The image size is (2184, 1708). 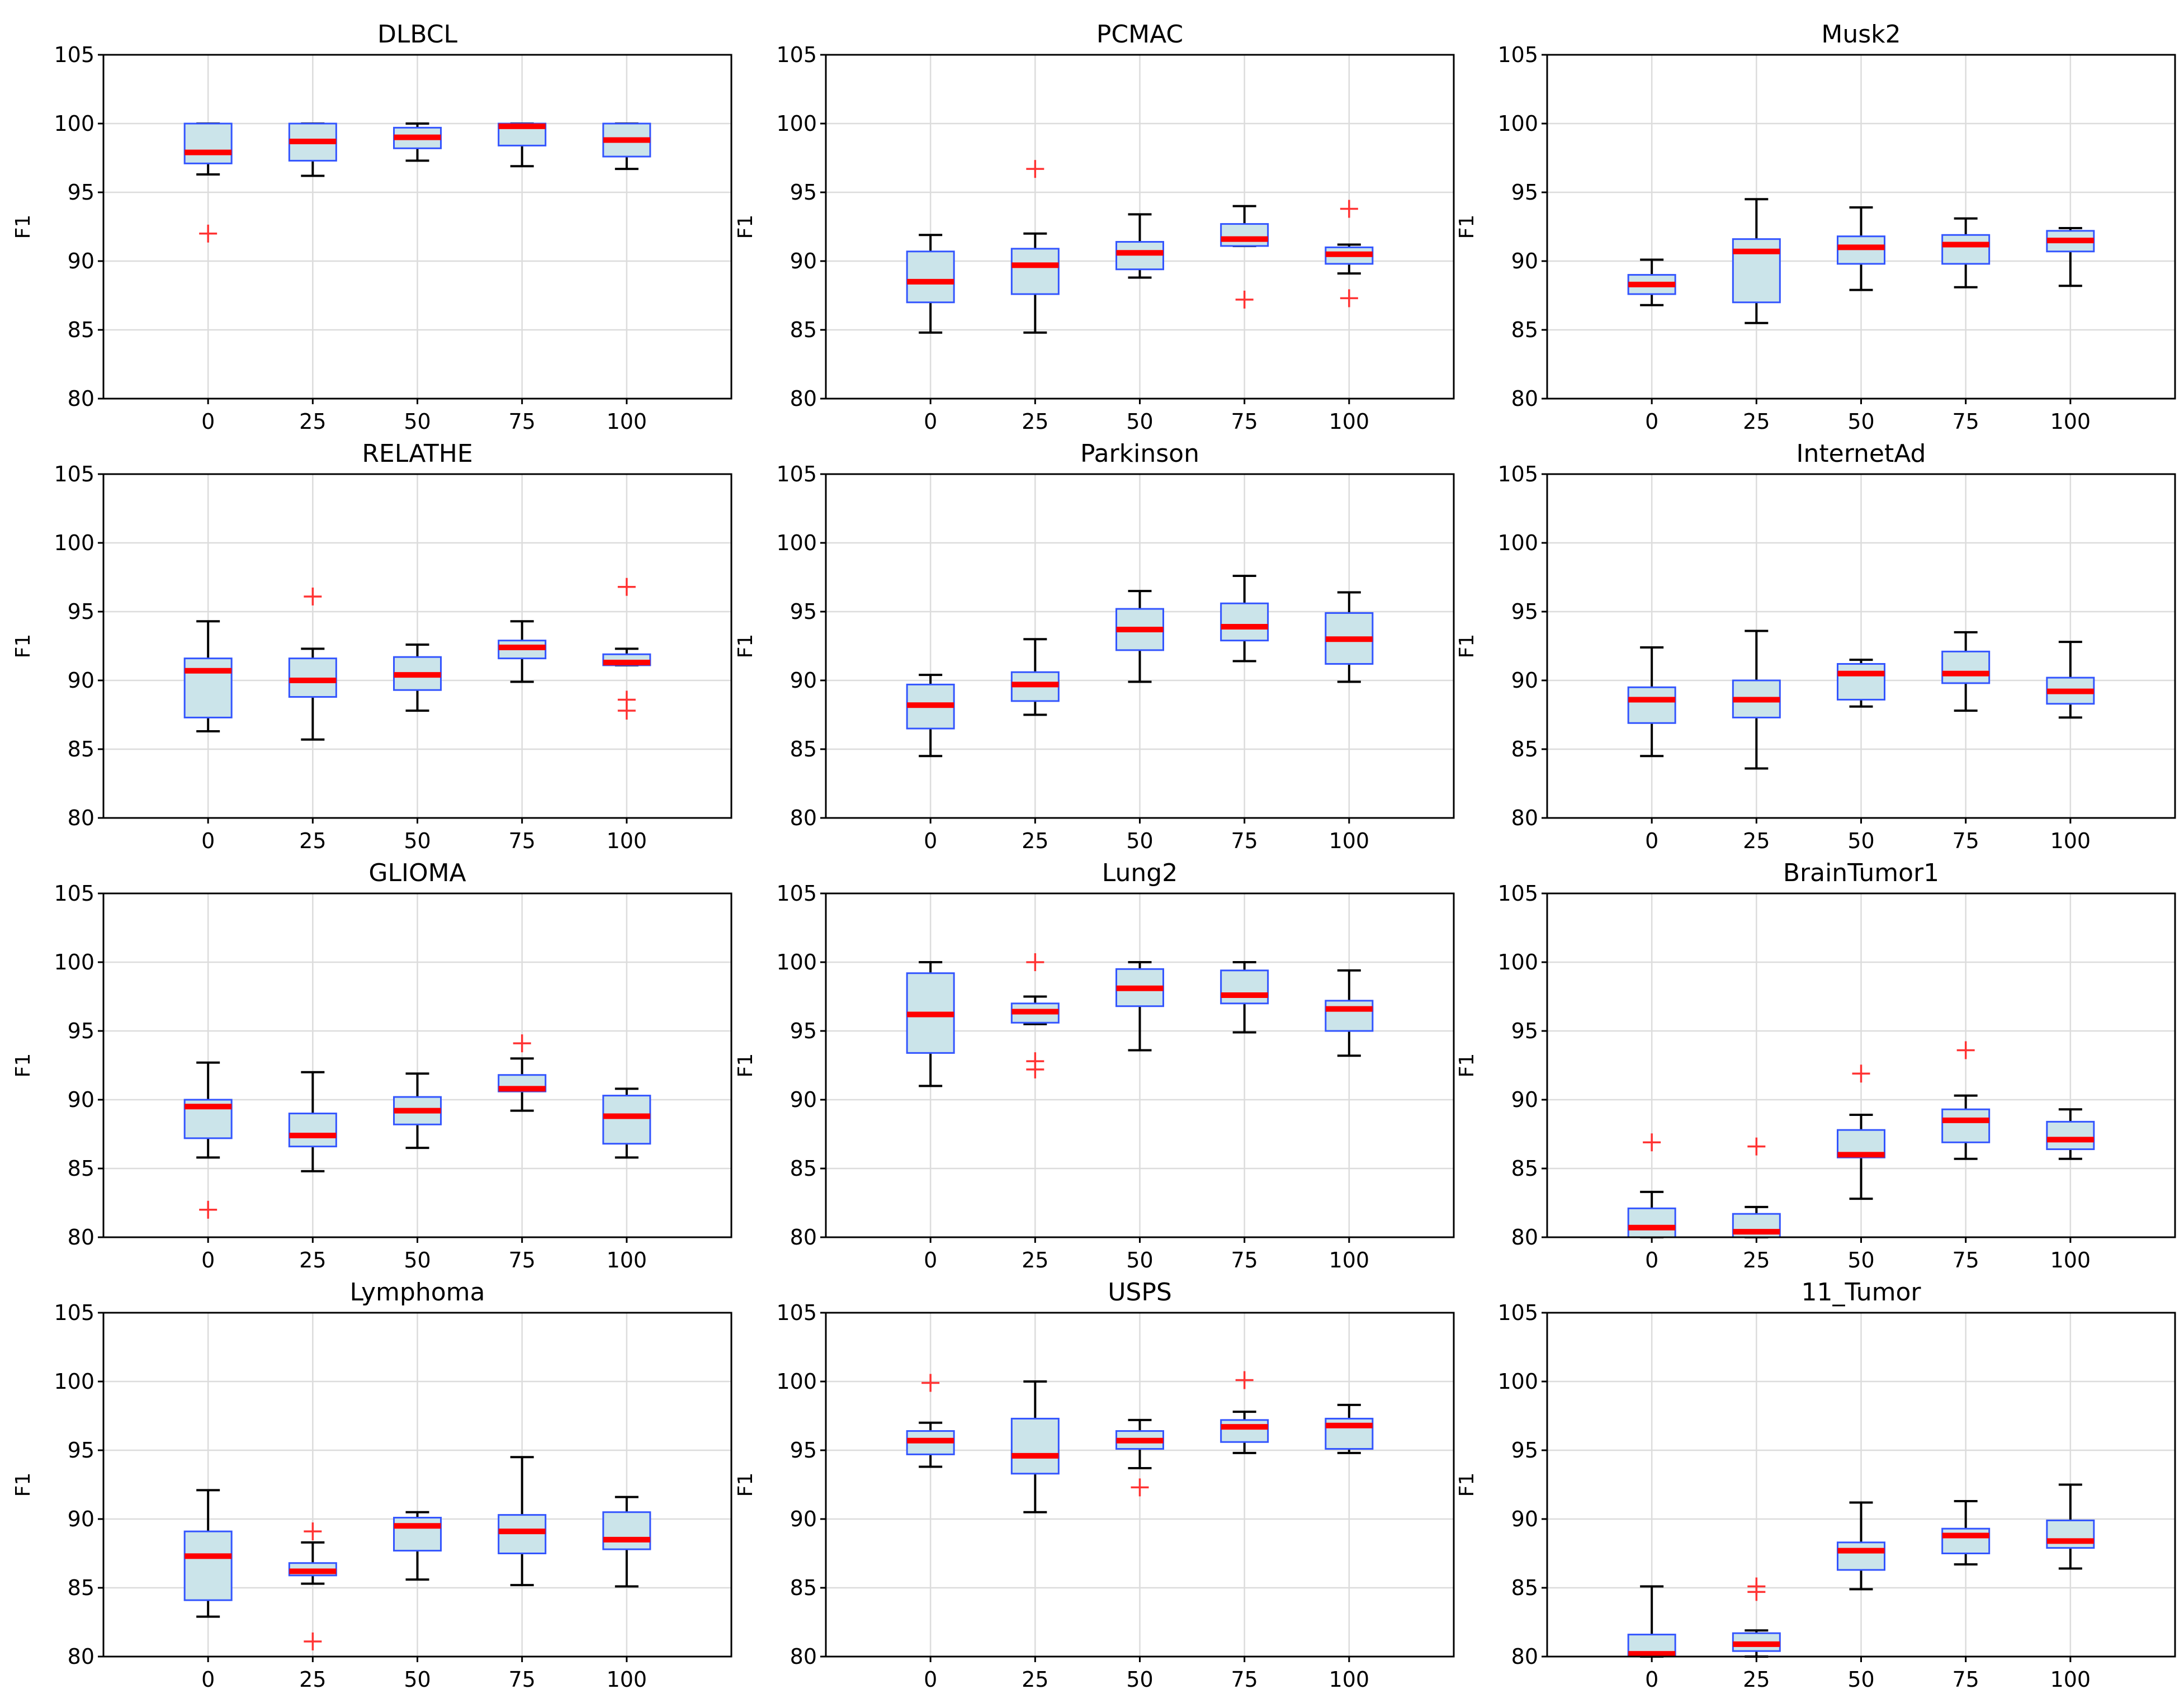 I want to click on panel-title: PCMAC, so click(x=1139, y=34).